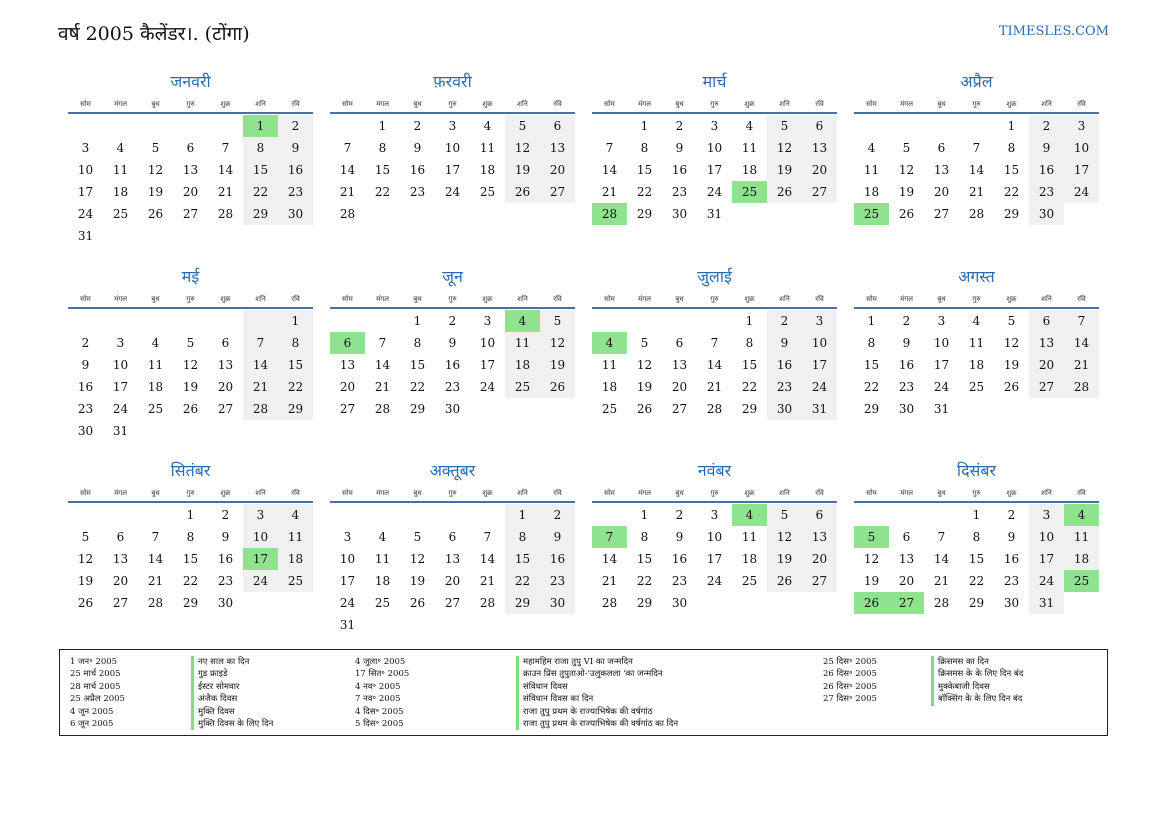 This screenshot has height=827, width=1169. I want to click on day-cell: 1, so click(976, 515).